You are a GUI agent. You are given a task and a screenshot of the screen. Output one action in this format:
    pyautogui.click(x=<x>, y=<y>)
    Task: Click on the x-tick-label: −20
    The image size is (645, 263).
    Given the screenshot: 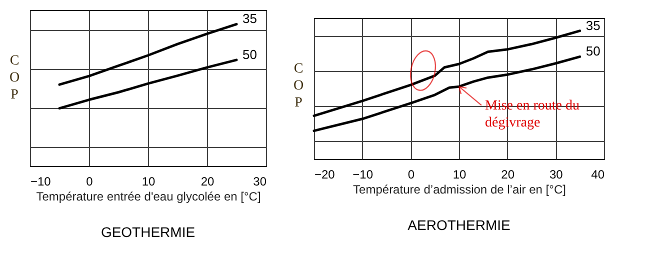 What is the action you would take?
    pyautogui.click(x=325, y=175)
    